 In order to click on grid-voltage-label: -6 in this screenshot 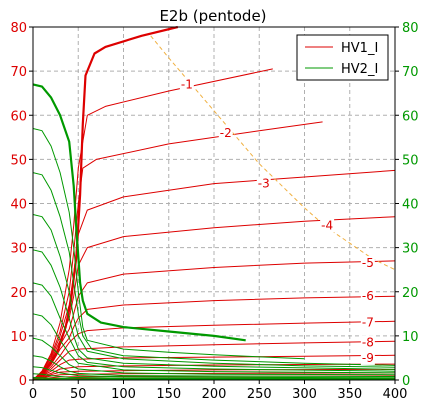, I will do `click(368, 296)`.